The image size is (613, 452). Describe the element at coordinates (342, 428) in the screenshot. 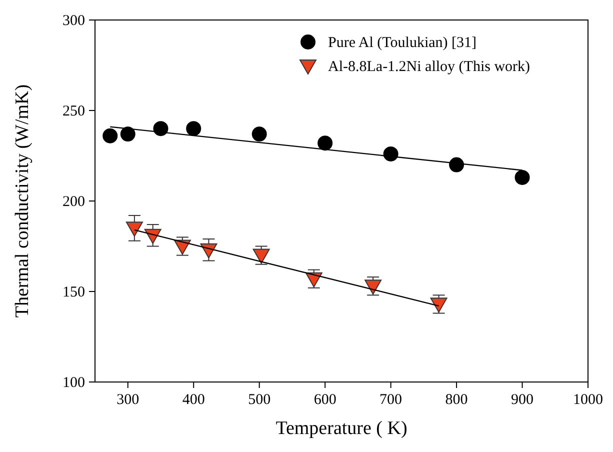

I see `x-axis-title: Temperature ( K)` at that location.